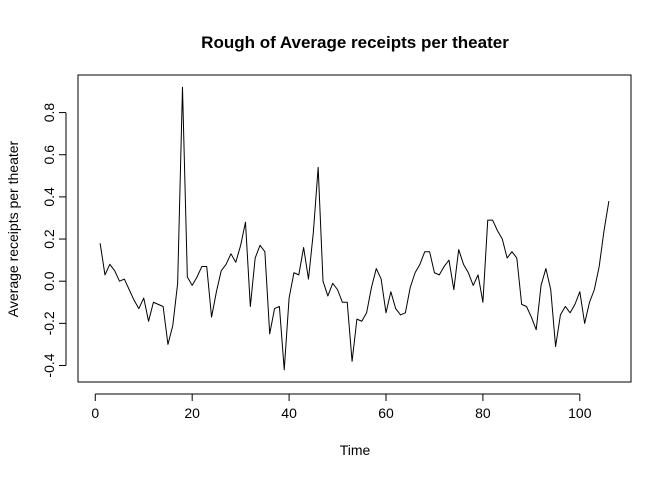  Describe the element at coordinates (483, 413) in the screenshot. I see `x-tick-label: 80` at that location.